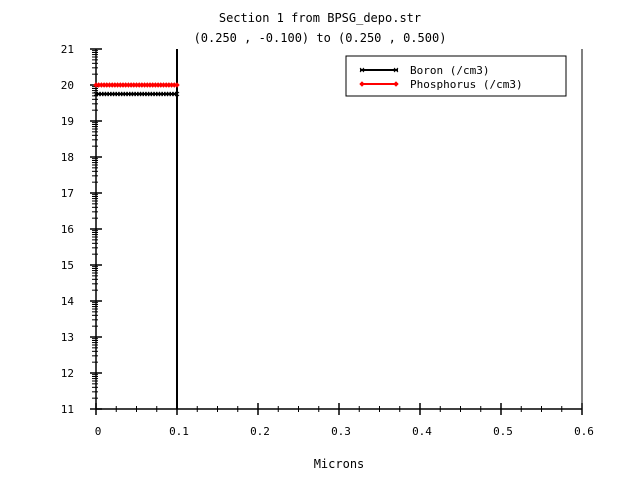  I want to click on x-tick-label: 0.5, so click(503, 431).